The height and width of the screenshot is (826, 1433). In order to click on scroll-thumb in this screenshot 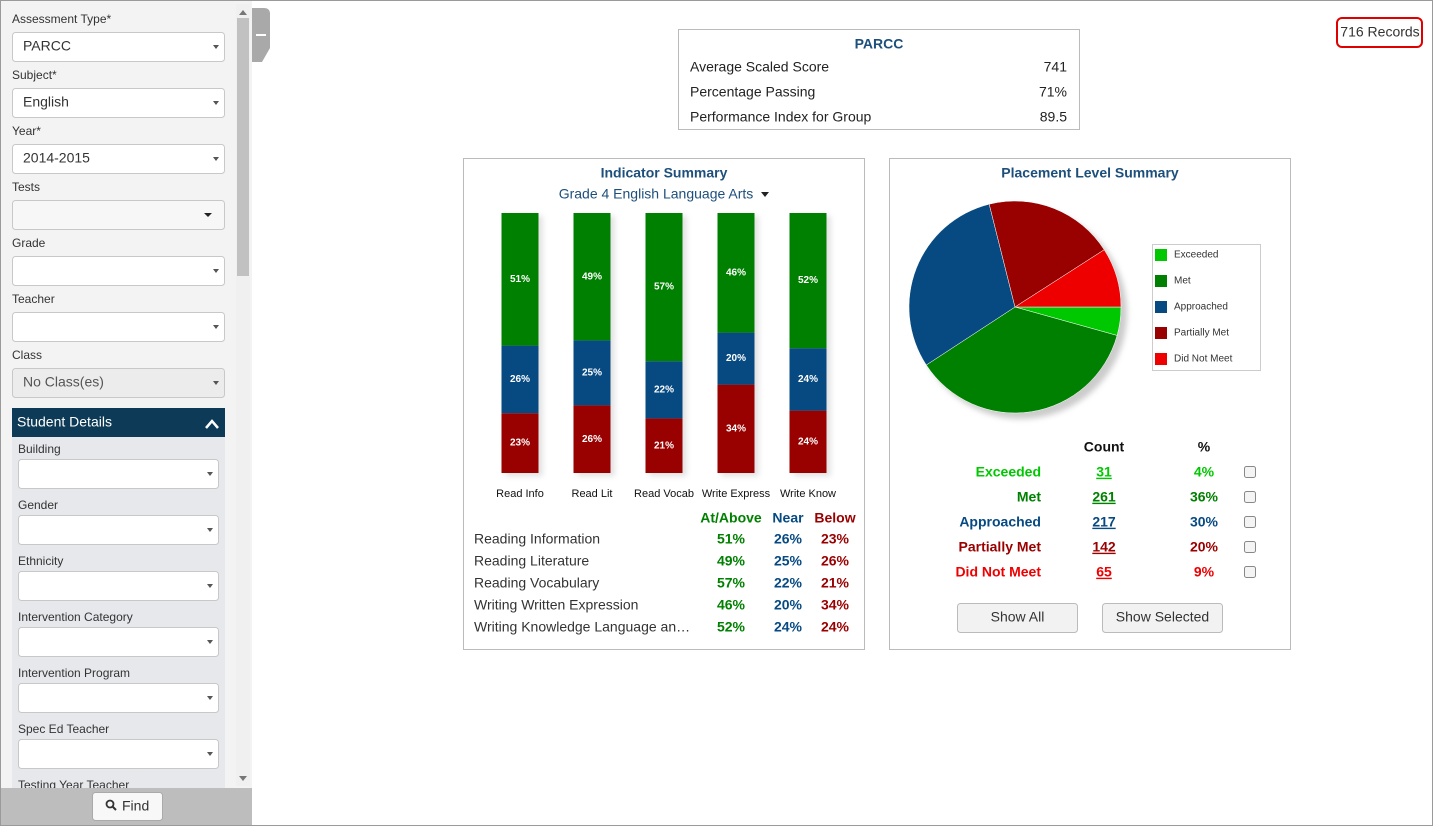, I will do `click(243, 147)`.